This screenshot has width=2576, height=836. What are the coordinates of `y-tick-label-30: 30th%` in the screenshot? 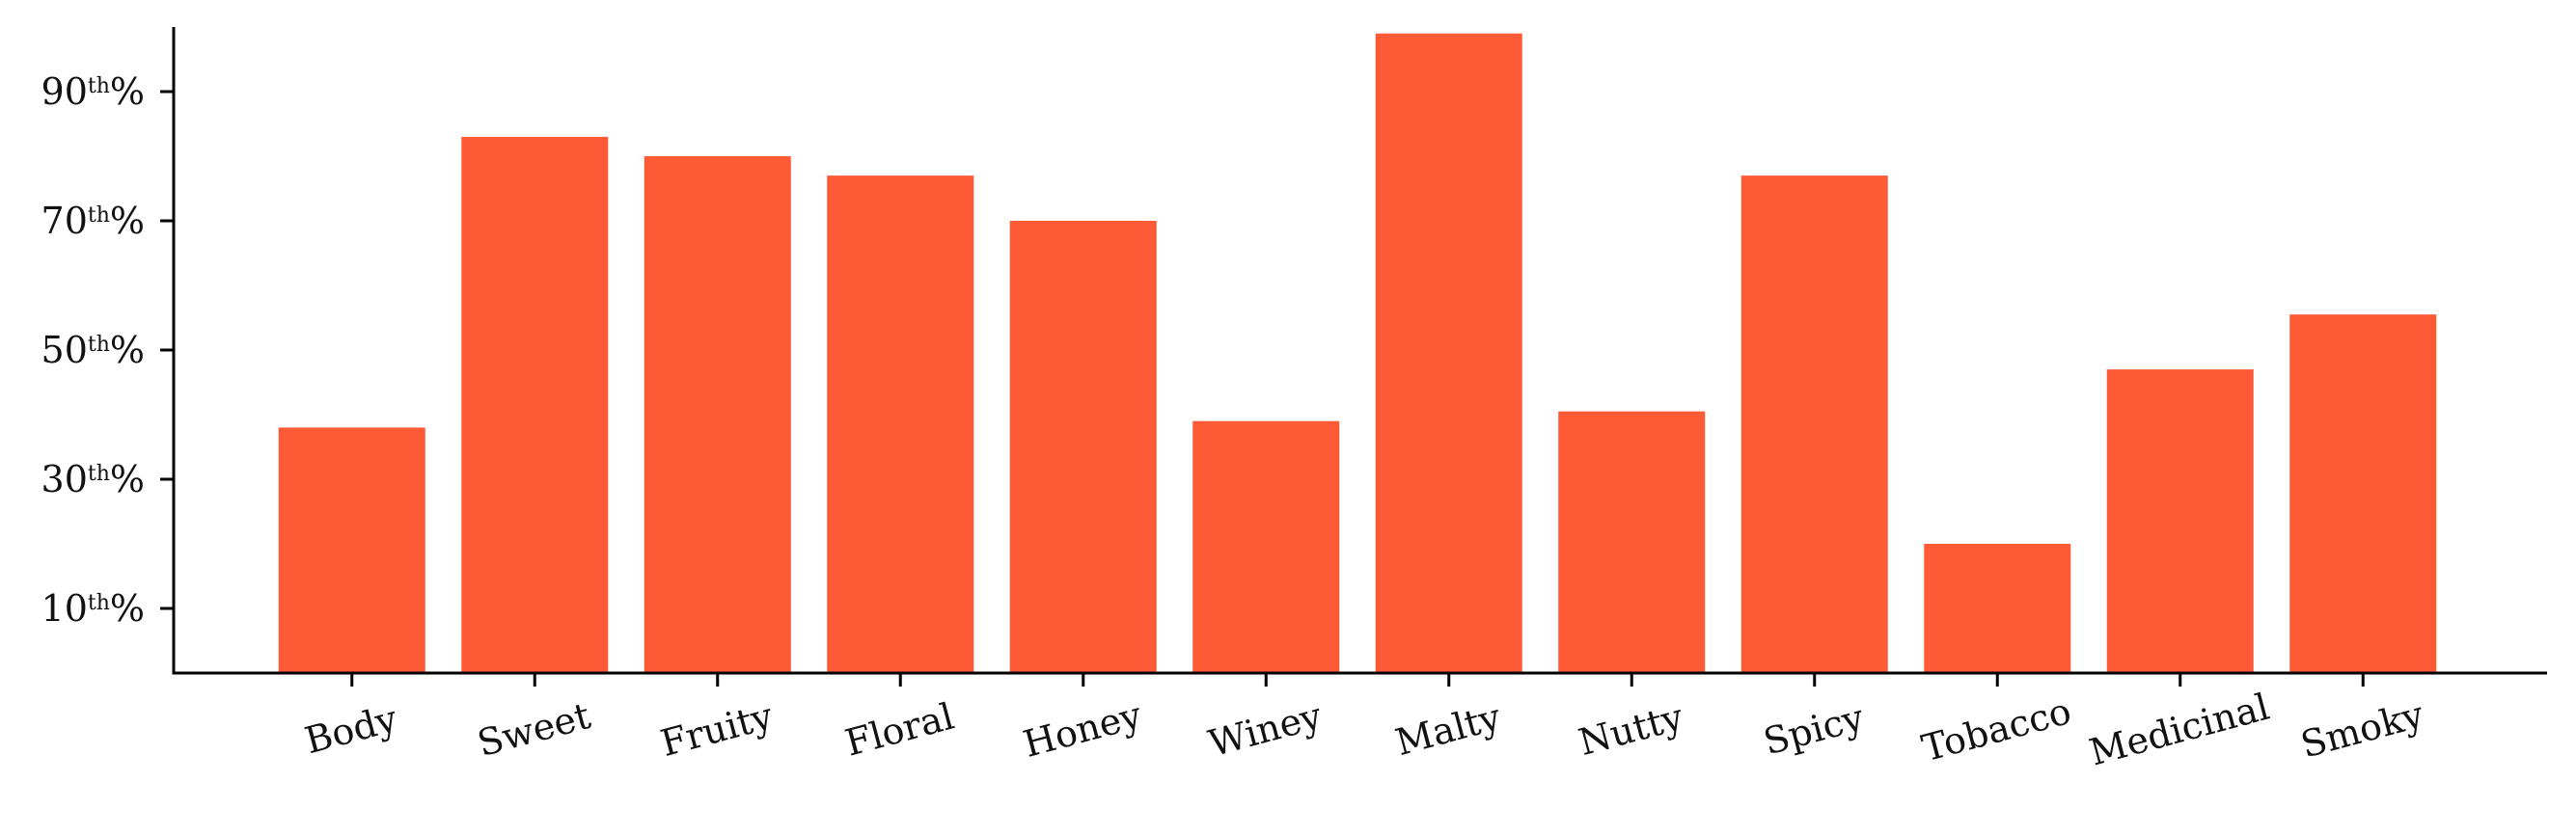 It's located at (93, 479).